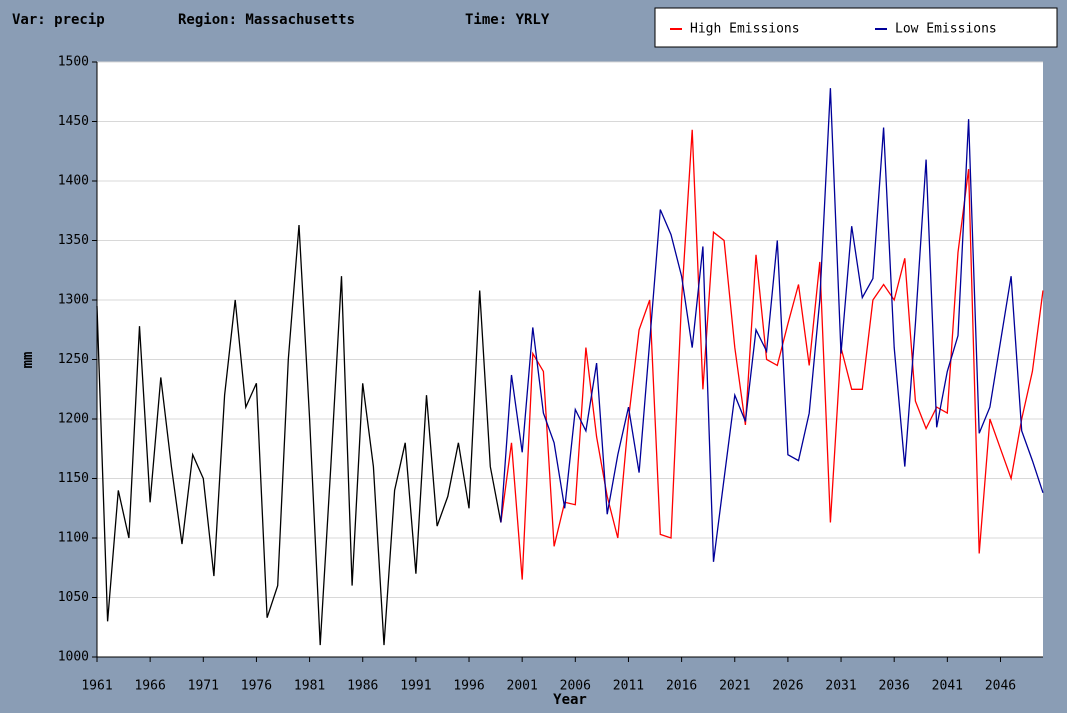  Describe the element at coordinates (203, 686) in the screenshot. I see `x-tick-label: 1971` at that location.